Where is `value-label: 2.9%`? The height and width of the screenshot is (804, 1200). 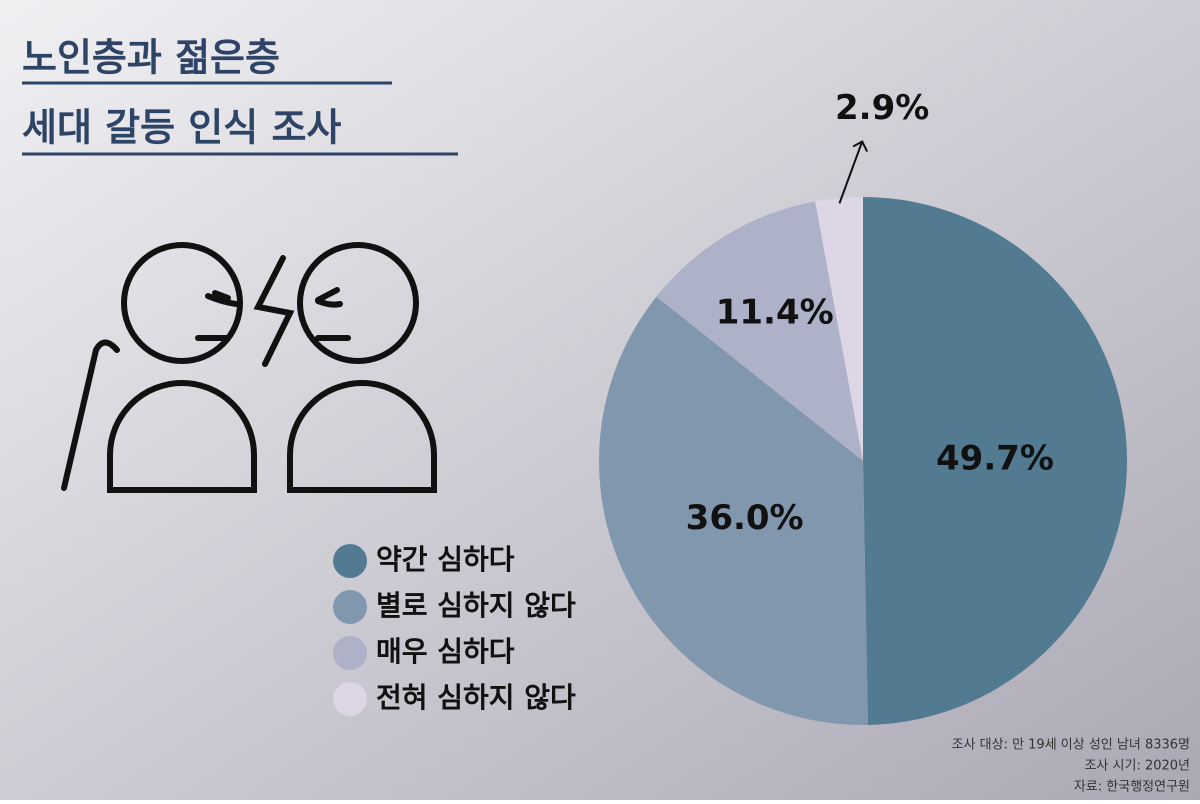
value-label: 2.9% is located at coordinates (882, 108).